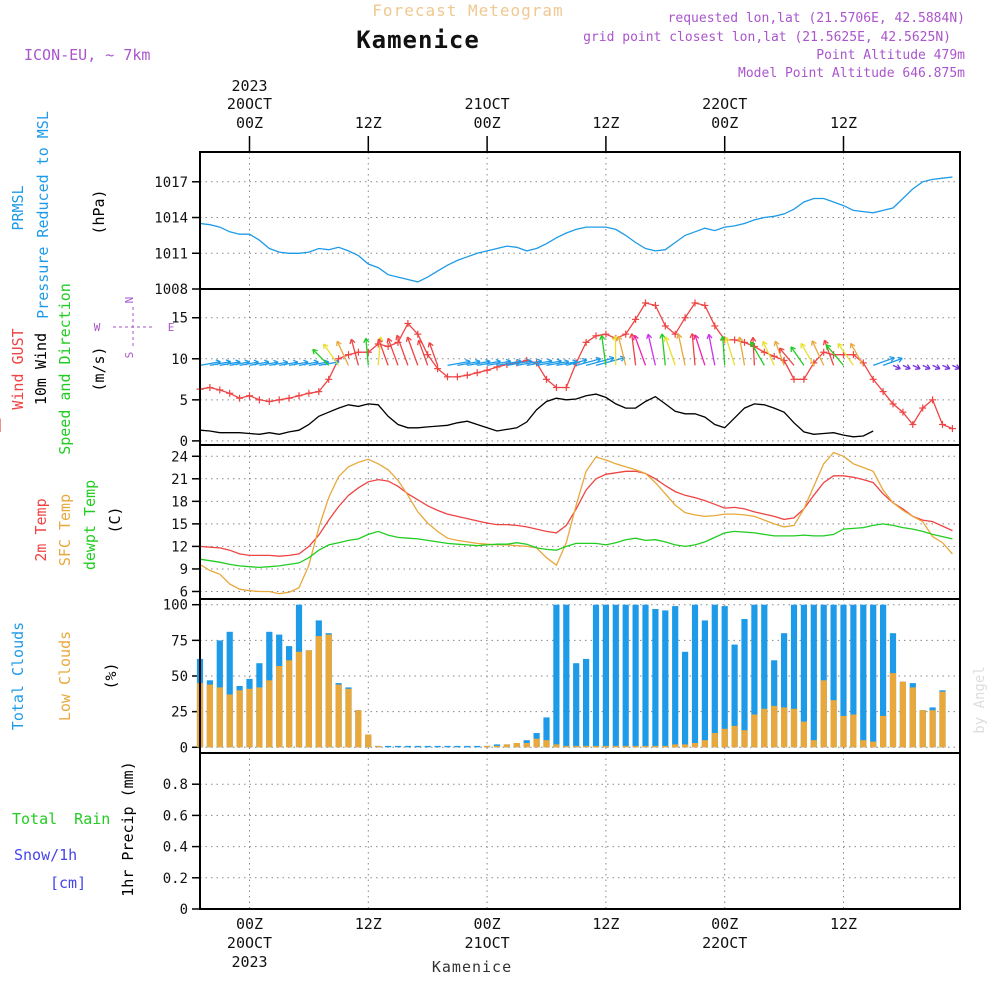 The width and height of the screenshot is (1000, 1000). What do you see at coordinates (171, 254) in the screenshot?
I see `ytick-label-1-1: 1011` at bounding box center [171, 254].